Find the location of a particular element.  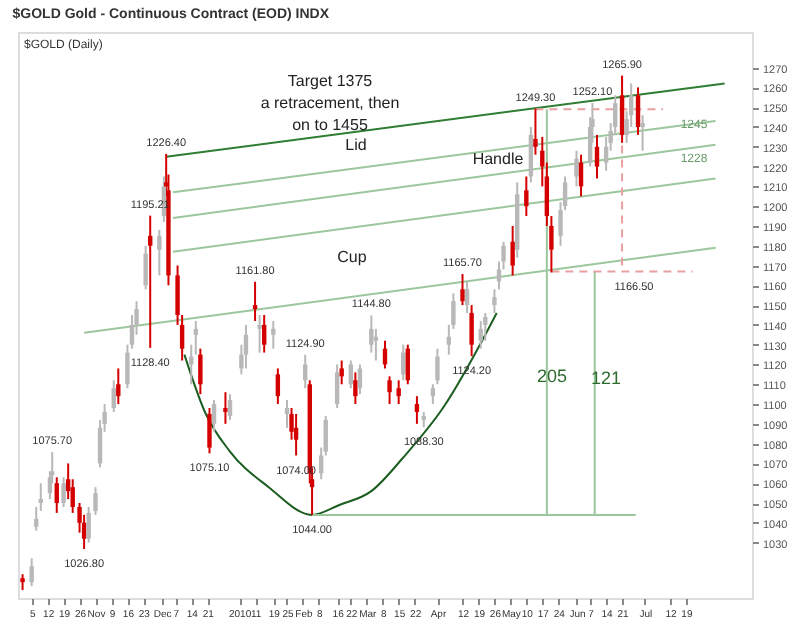

annotation: 205 is located at coordinates (552, 376).